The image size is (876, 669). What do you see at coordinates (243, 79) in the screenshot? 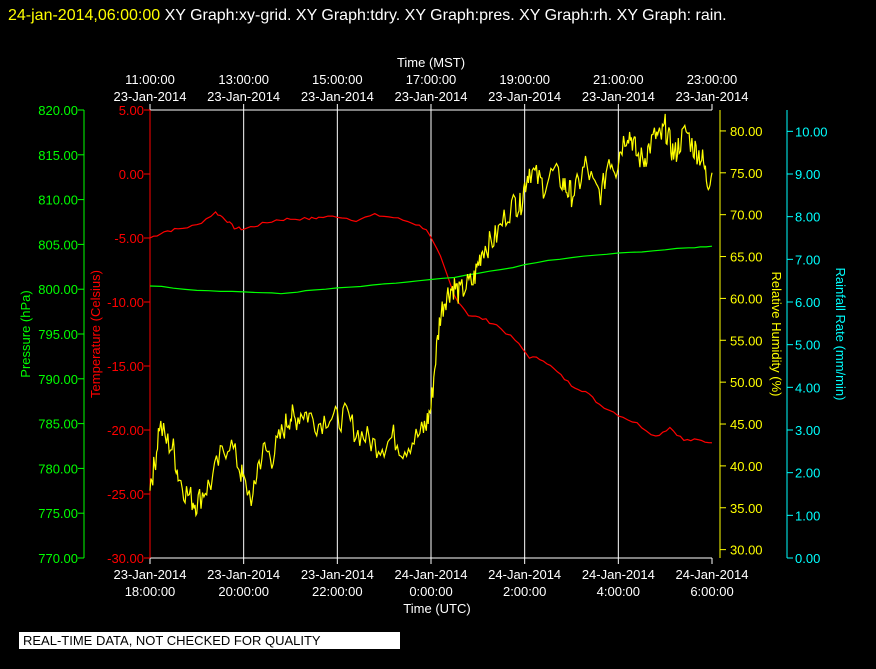
I see `x-top-tick-label-time: 13:00:00` at bounding box center [243, 79].